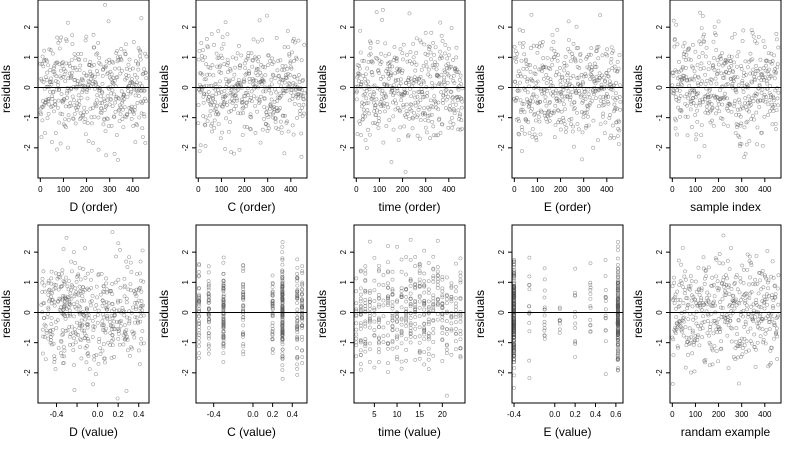 The height and width of the screenshot is (450, 800). I want to click on x-tick-label: 200, so click(403, 189).